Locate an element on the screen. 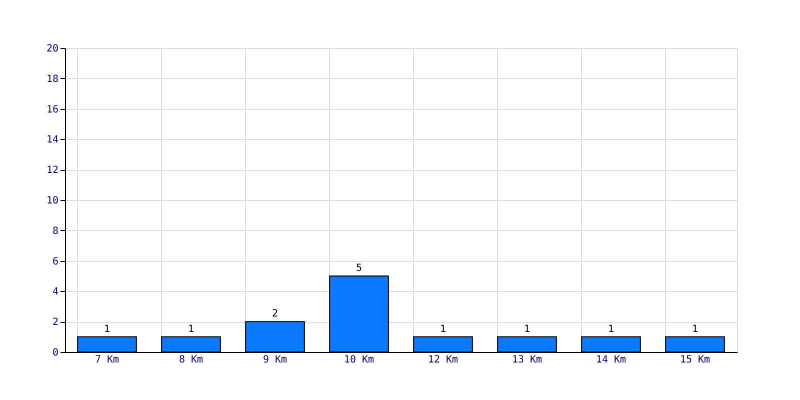 The width and height of the screenshot is (800, 400). y-tick-label: 16 is located at coordinates (52, 110).